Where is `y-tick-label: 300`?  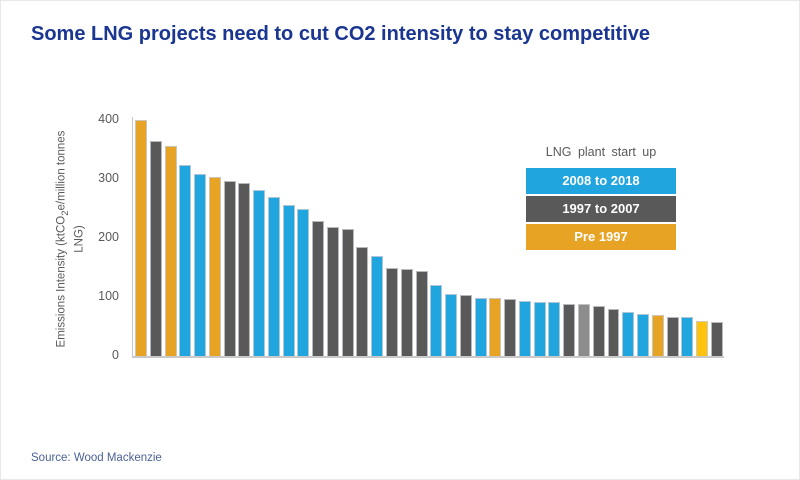 y-tick-label: 300 is located at coordinates (108, 178).